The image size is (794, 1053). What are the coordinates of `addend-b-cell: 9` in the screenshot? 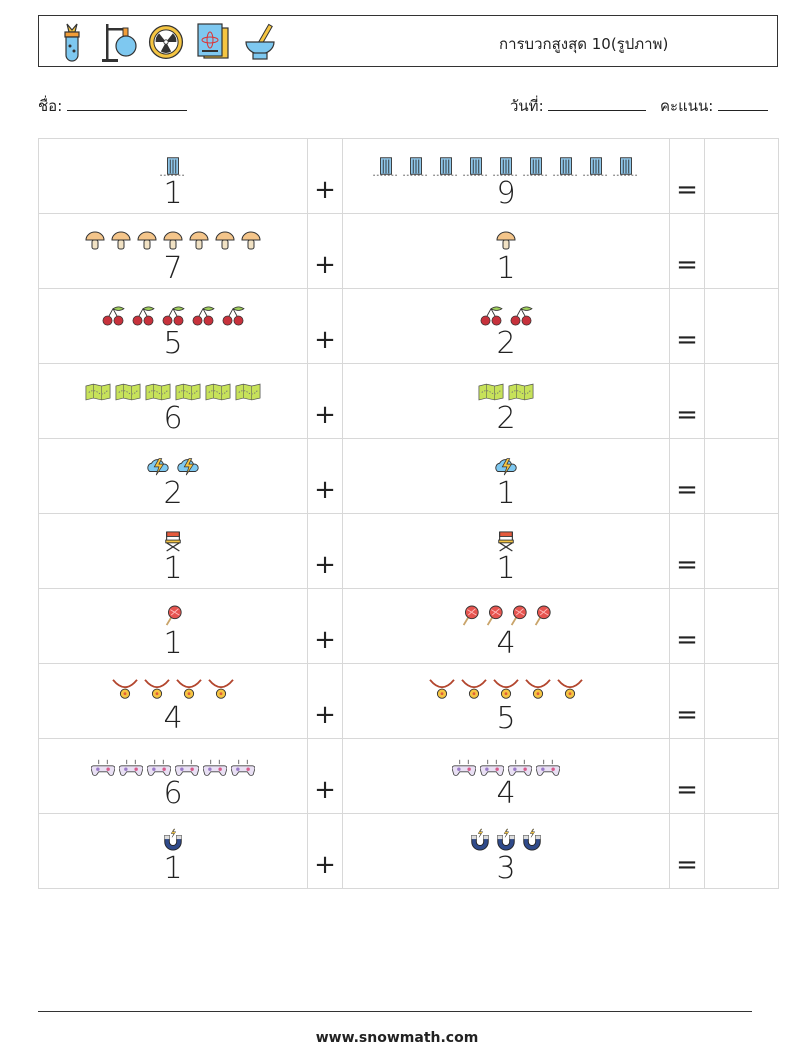 It's located at (506, 176).